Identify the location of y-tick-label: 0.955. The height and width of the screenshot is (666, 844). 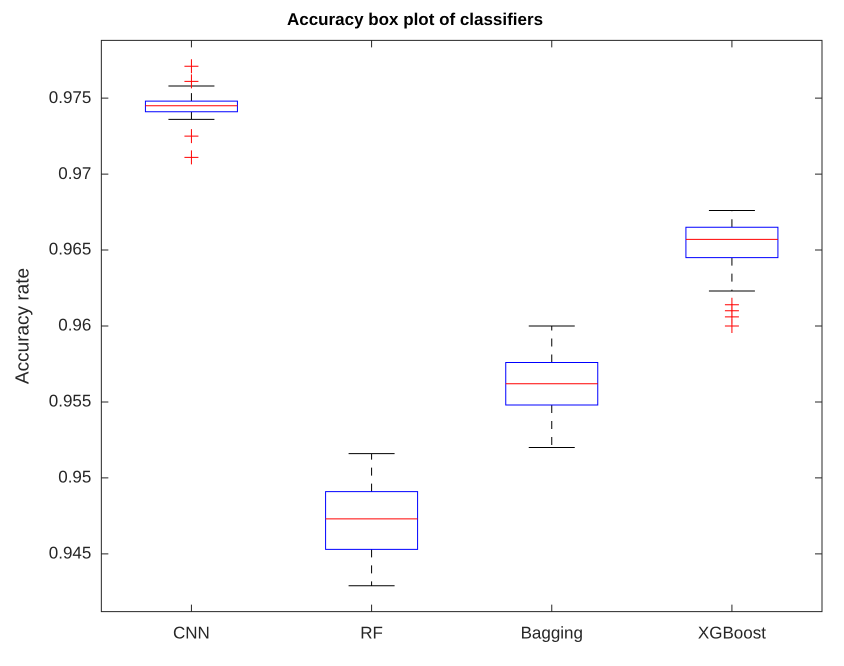
(70, 401).